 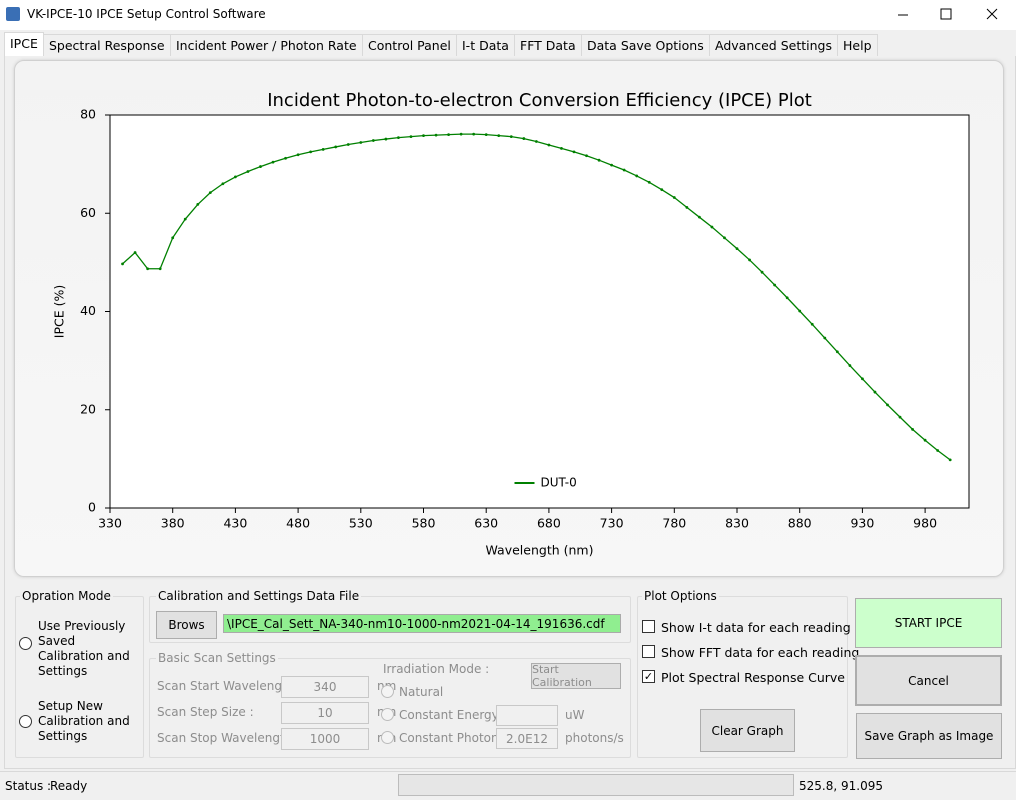 I want to click on radio-label: Setup New Calibration and Settings, so click(x=84, y=721).